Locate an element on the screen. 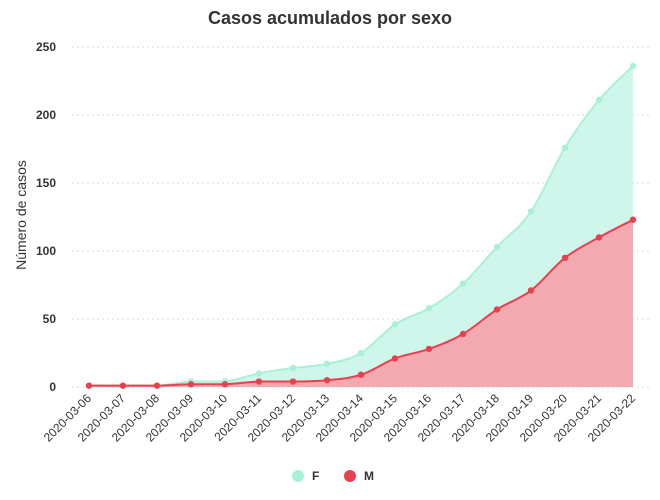  legend-item-f: F is located at coordinates (305, 476).